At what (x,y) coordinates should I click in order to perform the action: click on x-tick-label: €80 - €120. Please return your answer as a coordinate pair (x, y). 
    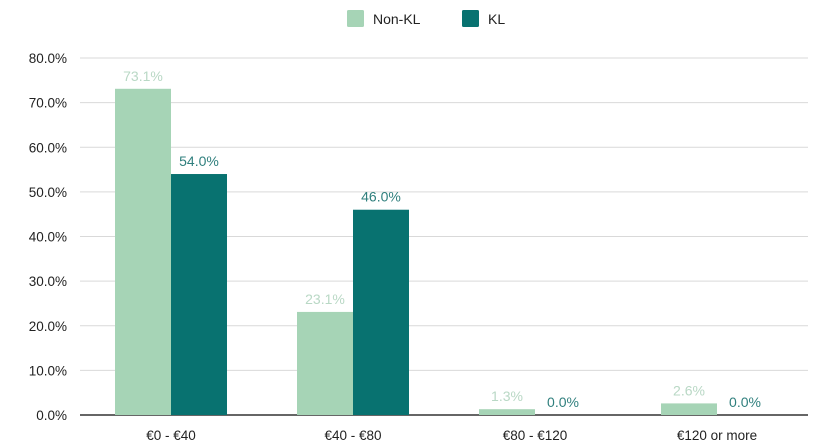
    Looking at the image, I should click on (535, 435).